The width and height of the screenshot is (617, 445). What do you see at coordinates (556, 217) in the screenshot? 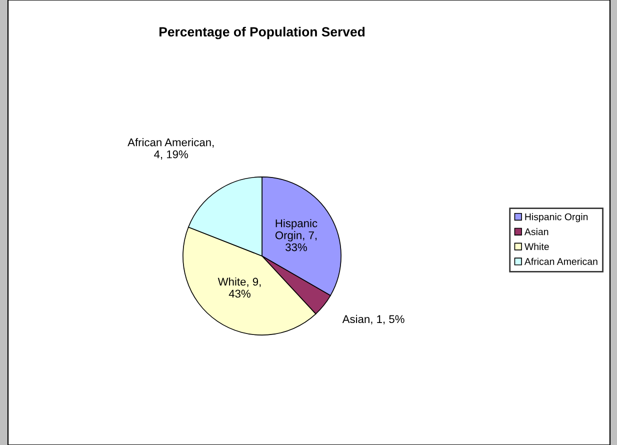
I see `legend-label: Hispanic Orgin` at bounding box center [556, 217].